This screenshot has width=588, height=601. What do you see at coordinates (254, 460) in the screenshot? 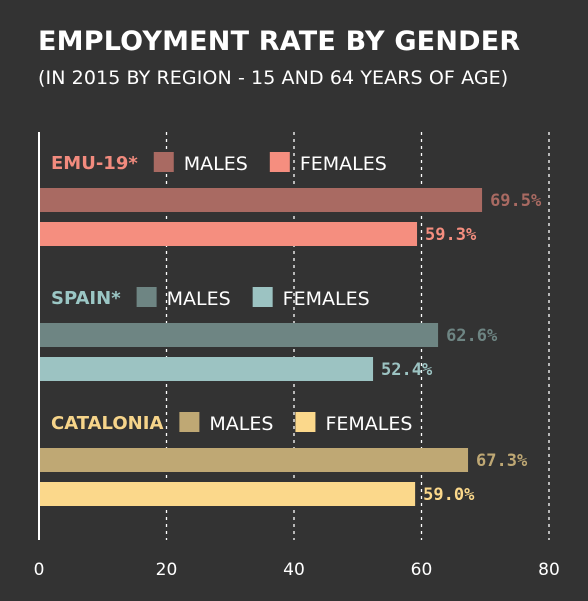
I see `bar-catalonia-males` at bounding box center [254, 460].